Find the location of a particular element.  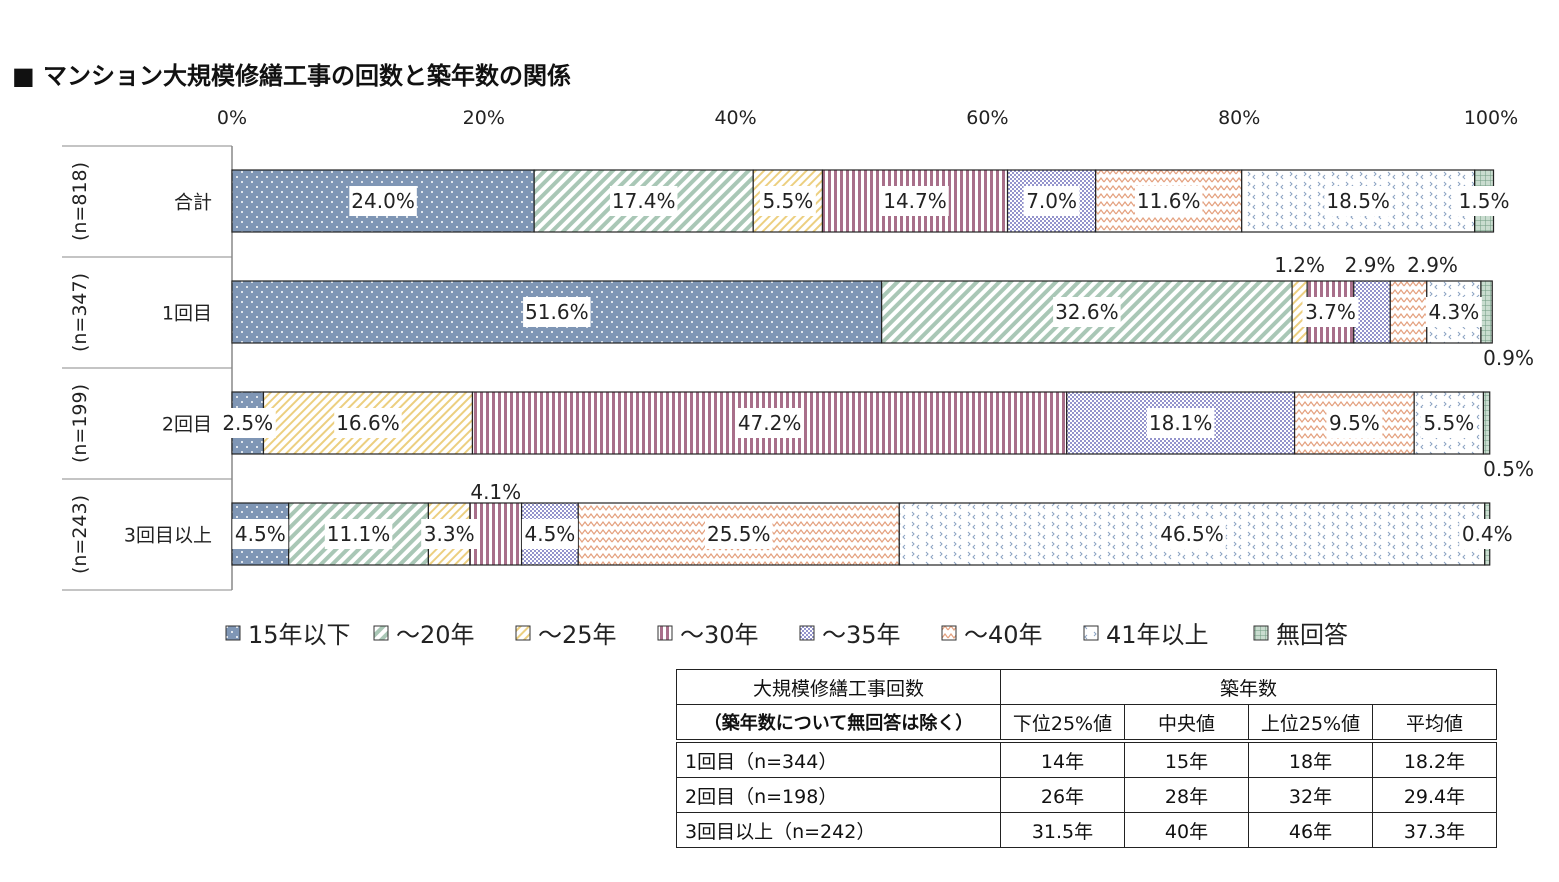

data-label: 3.7% is located at coordinates (1330, 312).